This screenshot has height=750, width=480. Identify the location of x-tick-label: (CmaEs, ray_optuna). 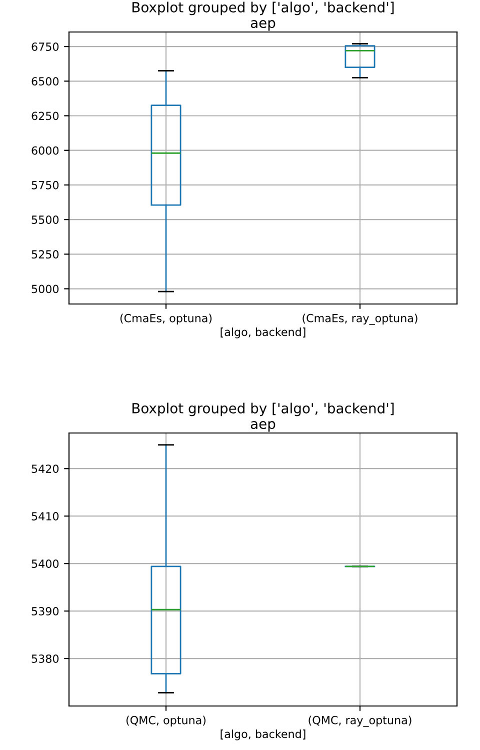
(360, 319).